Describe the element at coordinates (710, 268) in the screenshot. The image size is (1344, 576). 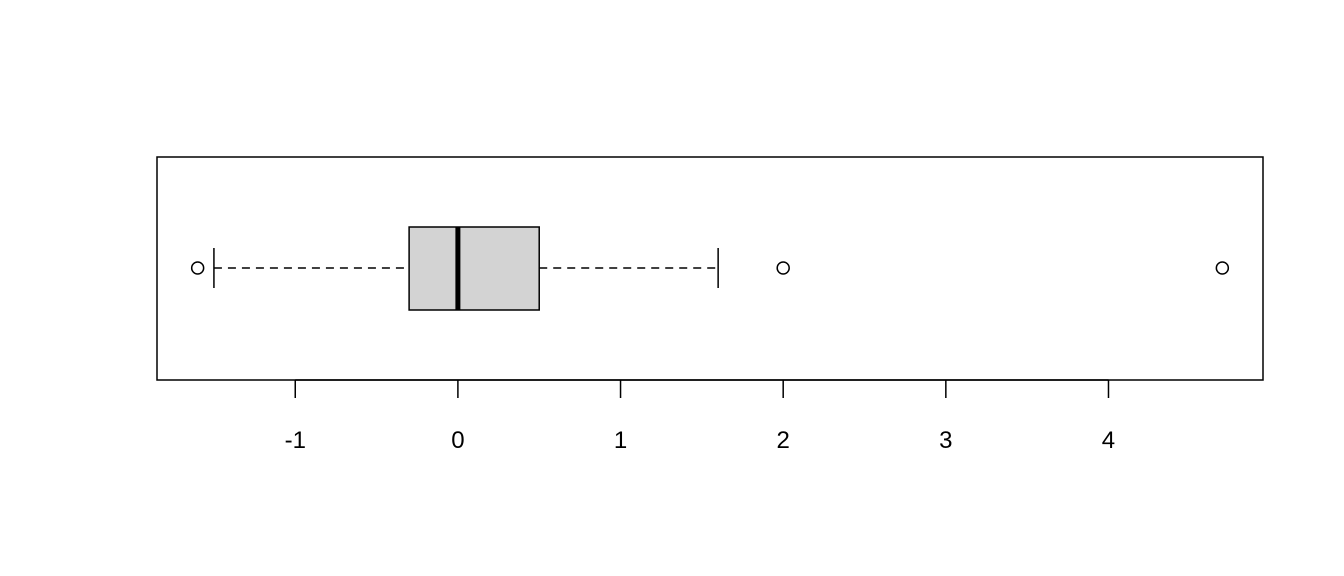
I see `boxplot-marks` at that location.